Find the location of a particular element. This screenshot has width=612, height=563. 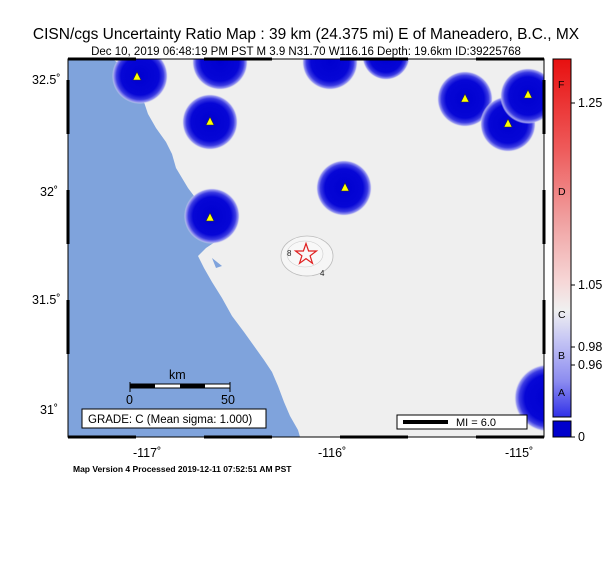

grade-letter: A is located at coordinates (561, 393).